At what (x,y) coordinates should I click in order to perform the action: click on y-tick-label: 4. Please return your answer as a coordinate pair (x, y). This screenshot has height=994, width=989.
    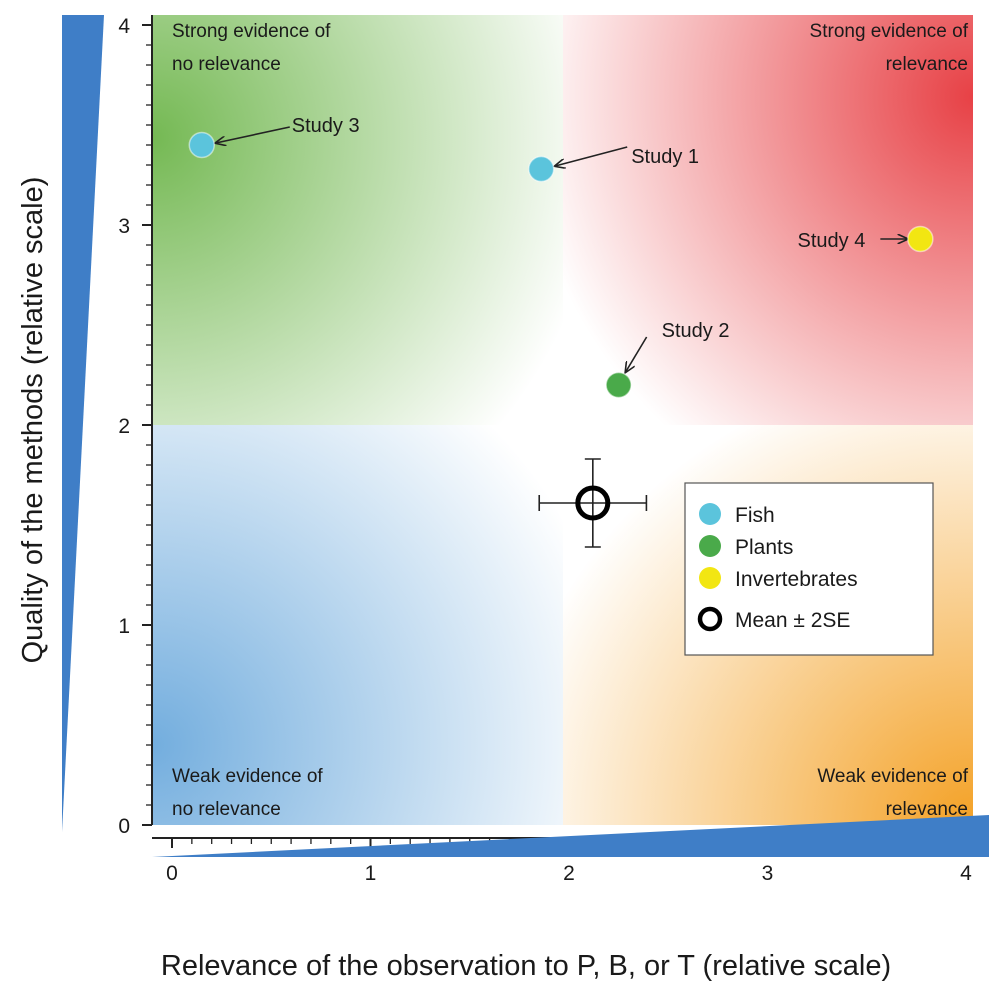
    Looking at the image, I should click on (124, 26).